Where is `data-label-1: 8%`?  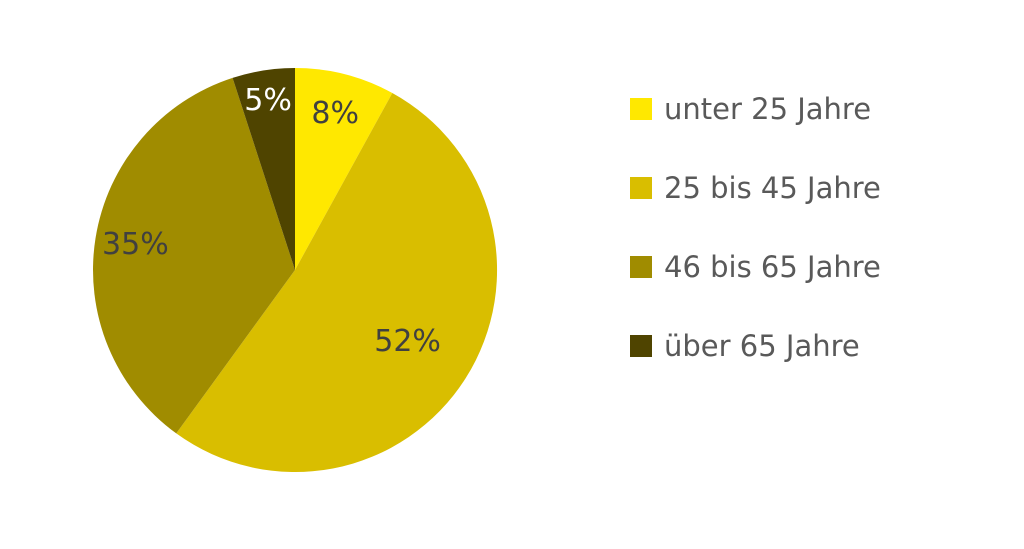
data-label-1: 8% is located at coordinates (335, 113).